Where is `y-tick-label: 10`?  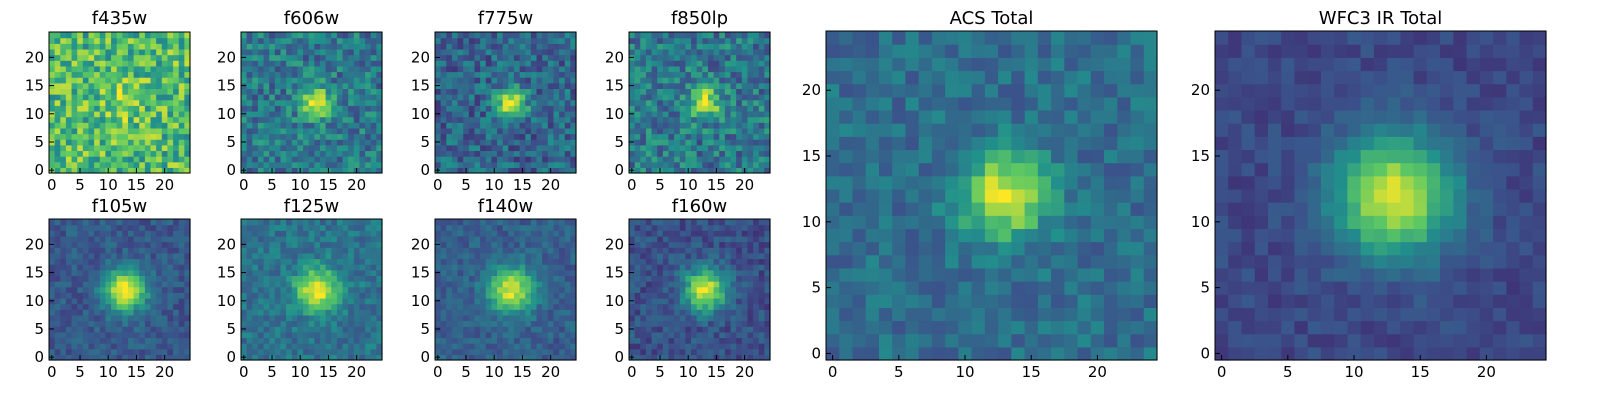
y-tick-label: 10 is located at coordinates (420, 114).